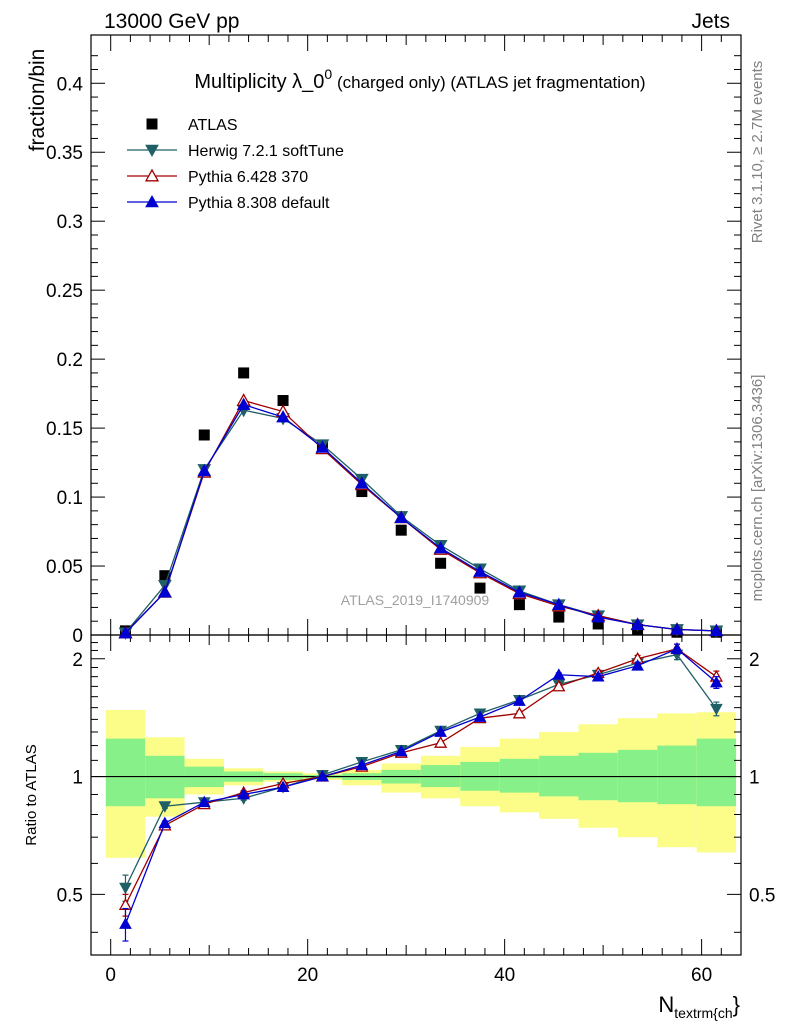 The image size is (786, 1024). Describe the element at coordinates (666, 1004) in the screenshot. I see `x-axis-label-main: N` at that location.